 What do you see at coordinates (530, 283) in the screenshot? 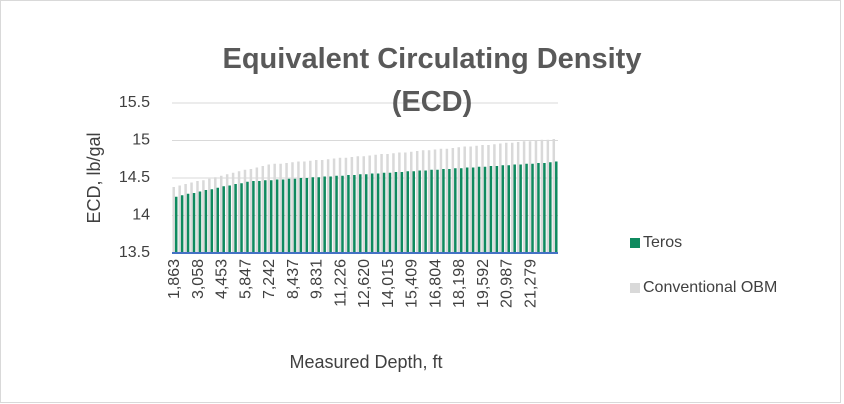
I see `x-tick-label: 21,279` at bounding box center [530, 283].